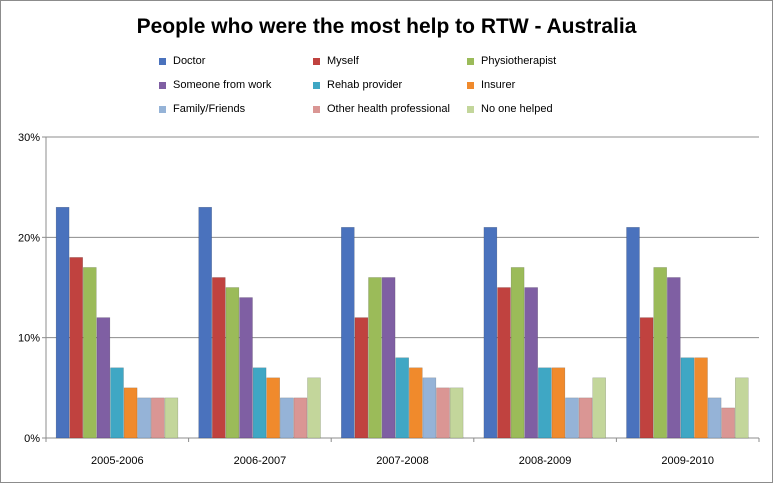 The width and height of the screenshot is (773, 483). I want to click on x-tick-label: 2007-2008, so click(402, 461).